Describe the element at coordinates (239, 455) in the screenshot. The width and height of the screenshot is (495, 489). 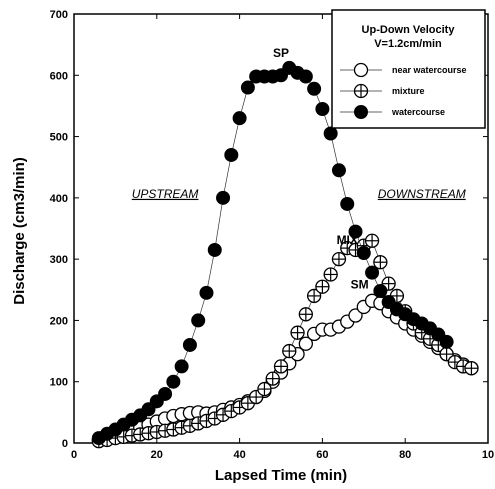
I see `x-tick-label: 40` at that location.